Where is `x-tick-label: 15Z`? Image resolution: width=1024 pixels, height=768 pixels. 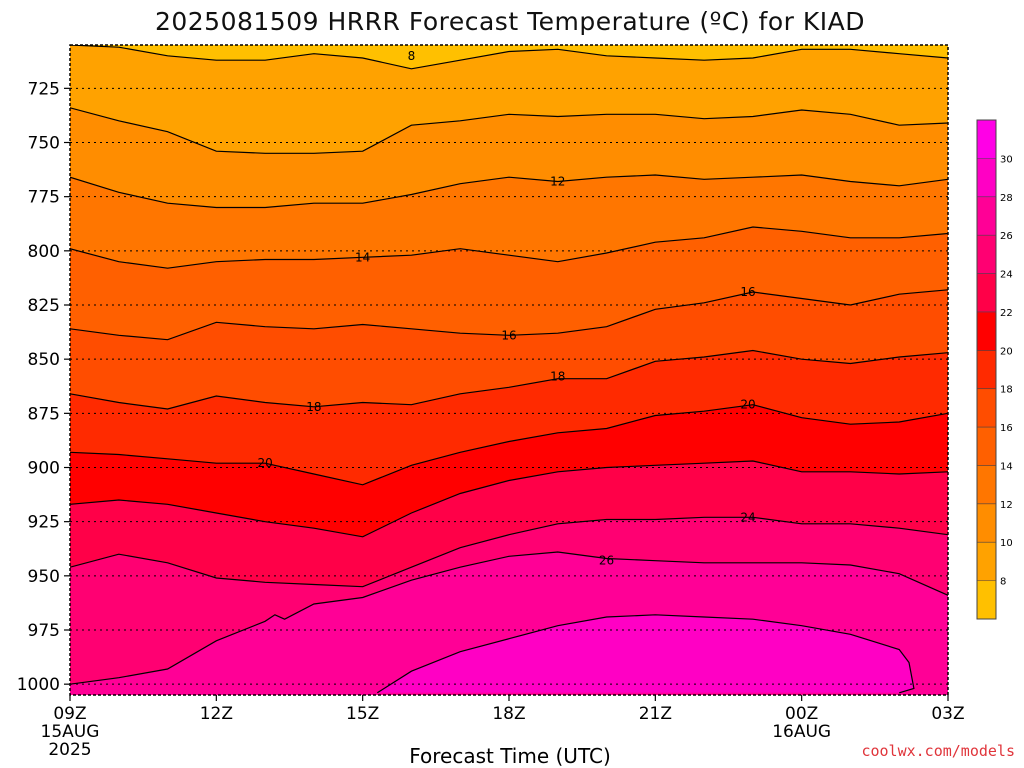 x-tick-label: 15Z is located at coordinates (362, 714).